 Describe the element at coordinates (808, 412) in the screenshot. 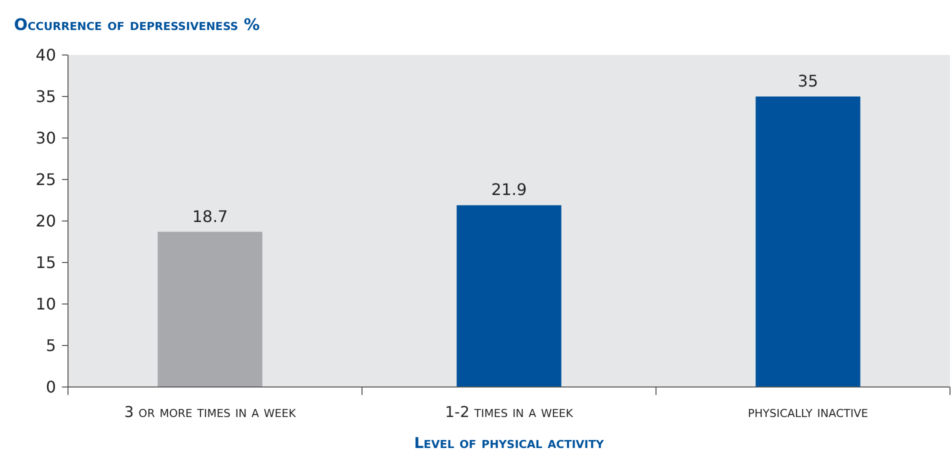

I see `x-tick-label: physically inactive` at that location.